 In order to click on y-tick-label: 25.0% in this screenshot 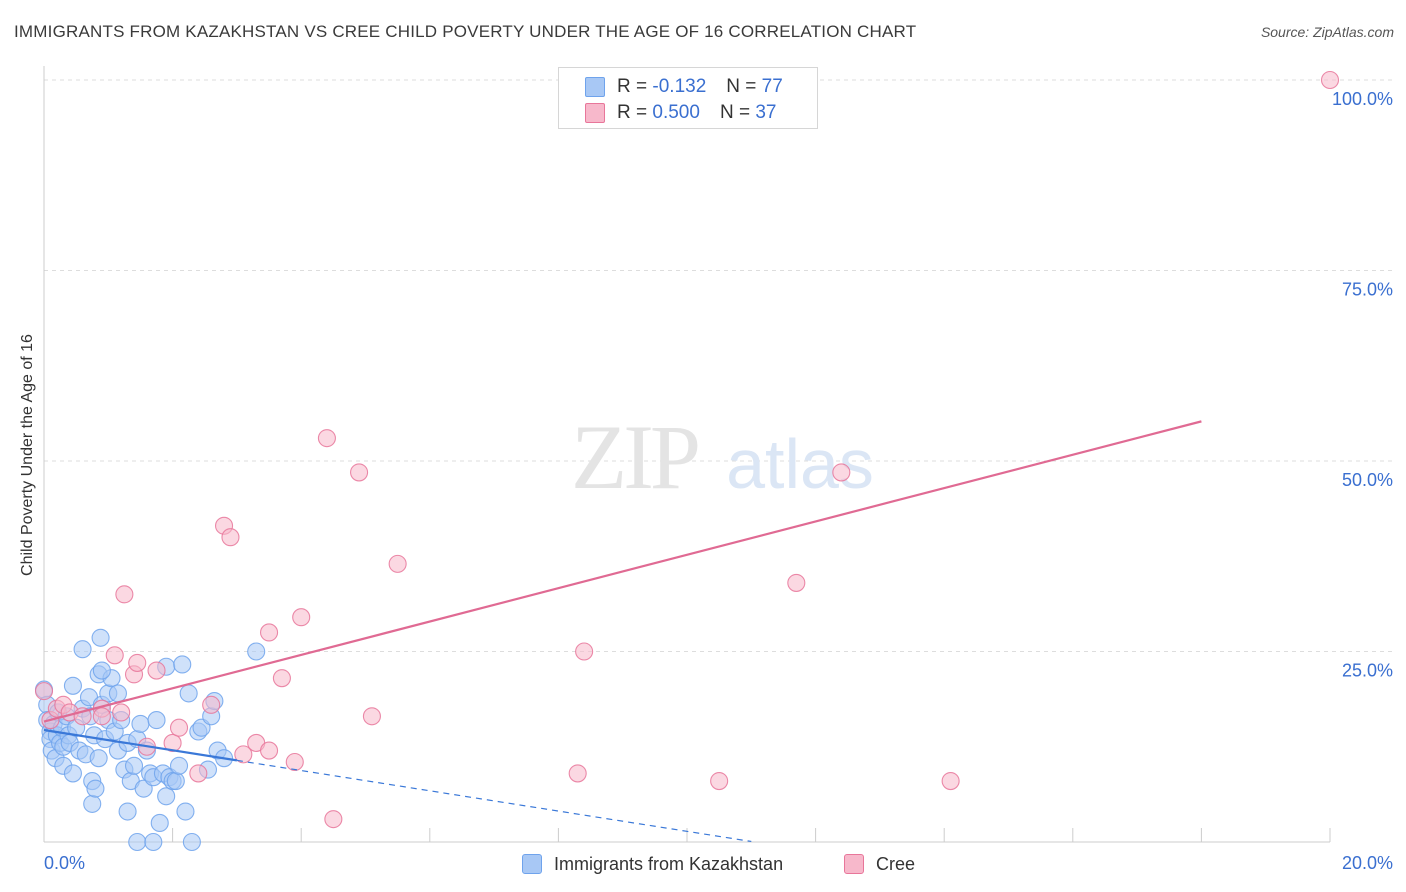, I will do `click(1367, 671)`.